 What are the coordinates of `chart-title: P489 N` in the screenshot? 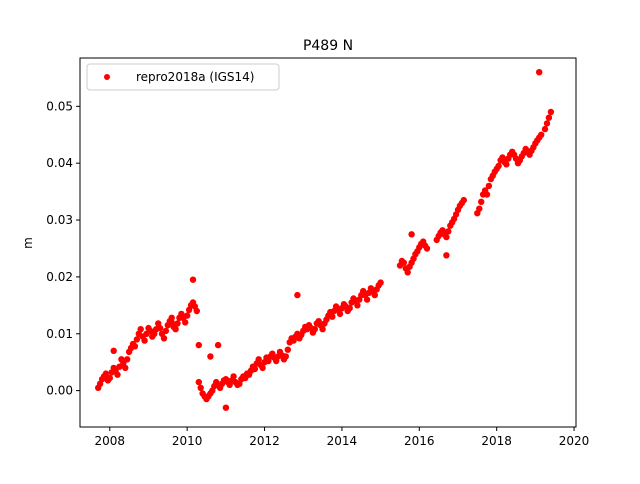 It's located at (328, 46).